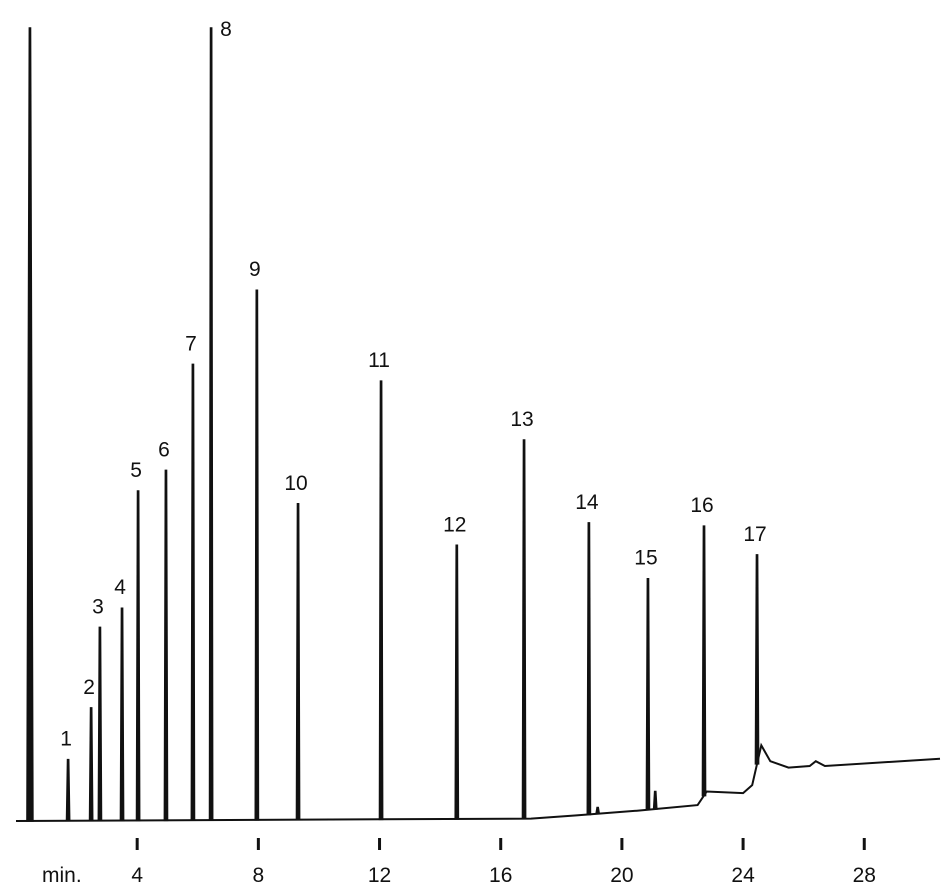  What do you see at coordinates (701, 505) in the screenshot?
I see `peak-label: 16` at bounding box center [701, 505].